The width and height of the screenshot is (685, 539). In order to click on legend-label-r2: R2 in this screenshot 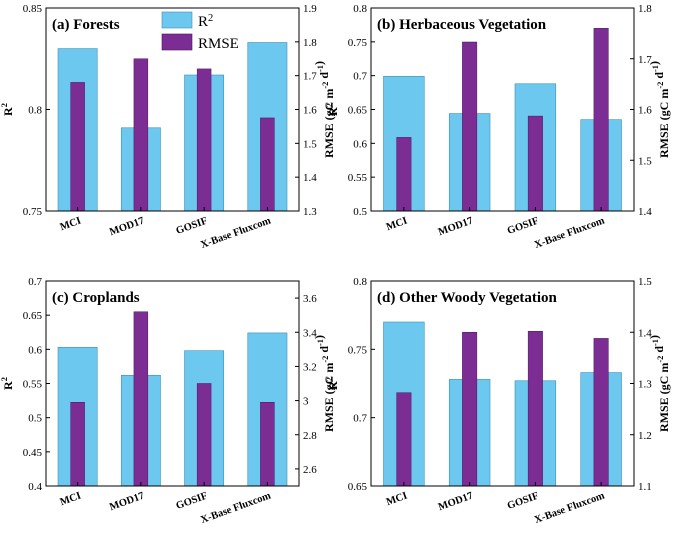, I will do `click(205, 21)`.